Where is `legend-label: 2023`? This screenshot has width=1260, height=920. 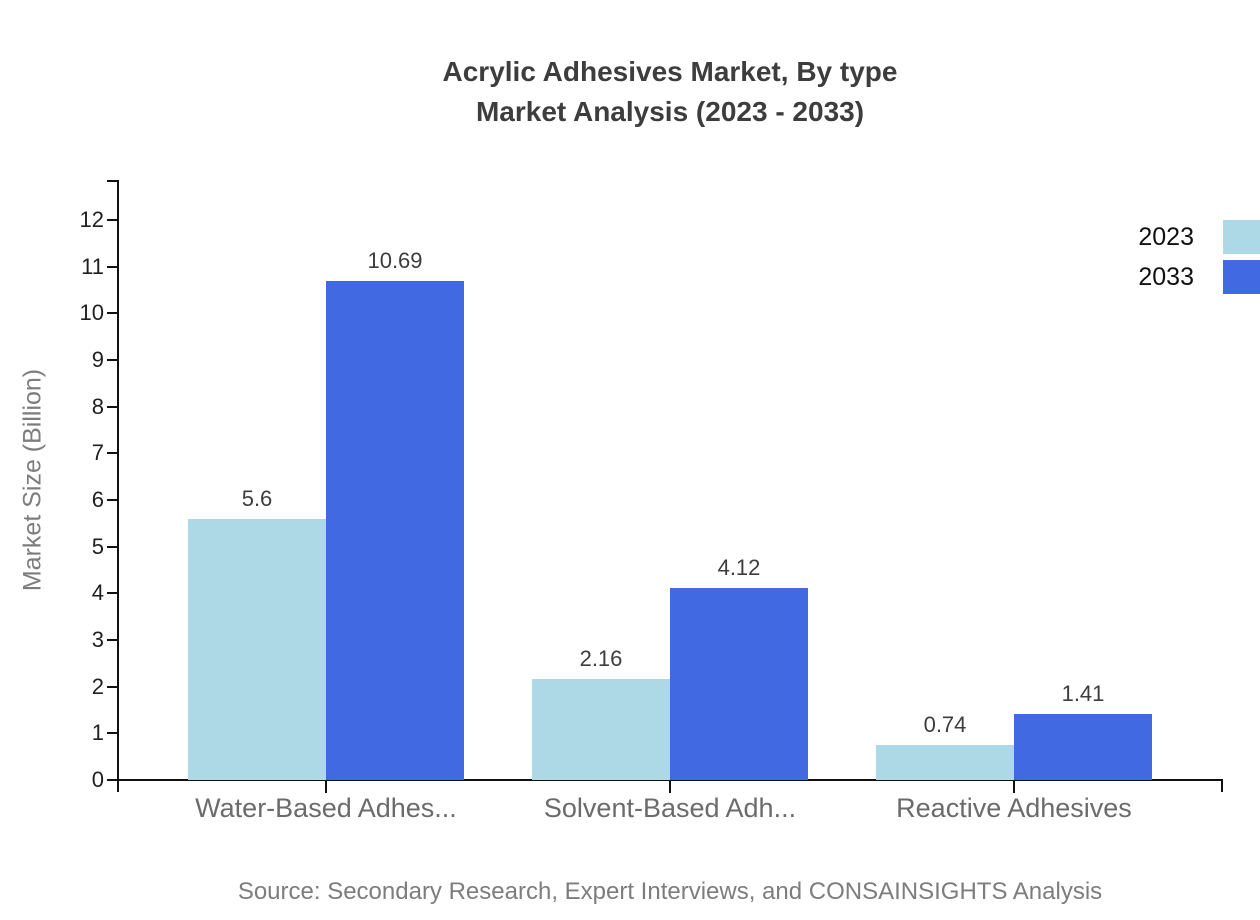
legend-label: 2023 is located at coordinates (1166, 236).